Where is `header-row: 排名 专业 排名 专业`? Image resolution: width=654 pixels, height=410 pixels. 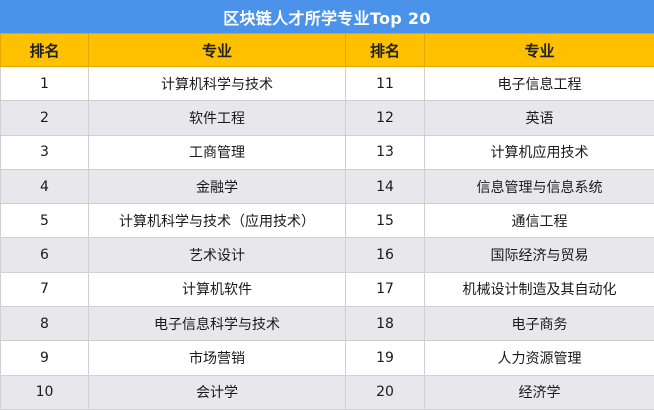
header-row: 排名 专业 排名 专业 is located at coordinates (327, 50).